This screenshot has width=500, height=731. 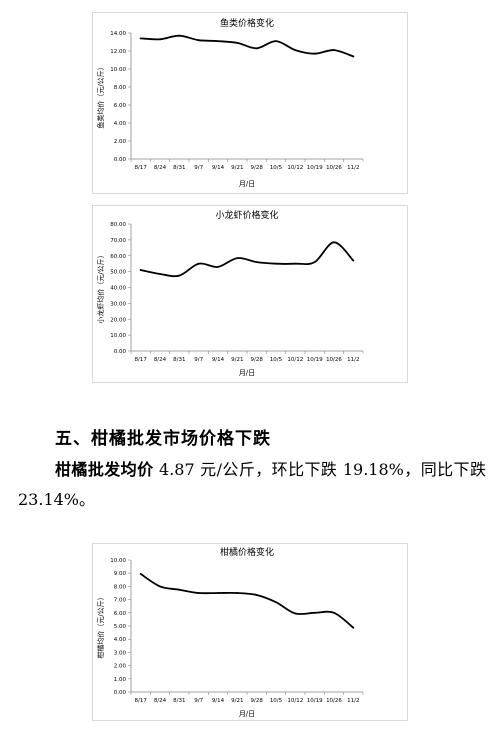 What do you see at coordinates (118, 241) in the screenshot?
I see `y-tick-label: 70.00` at bounding box center [118, 241].